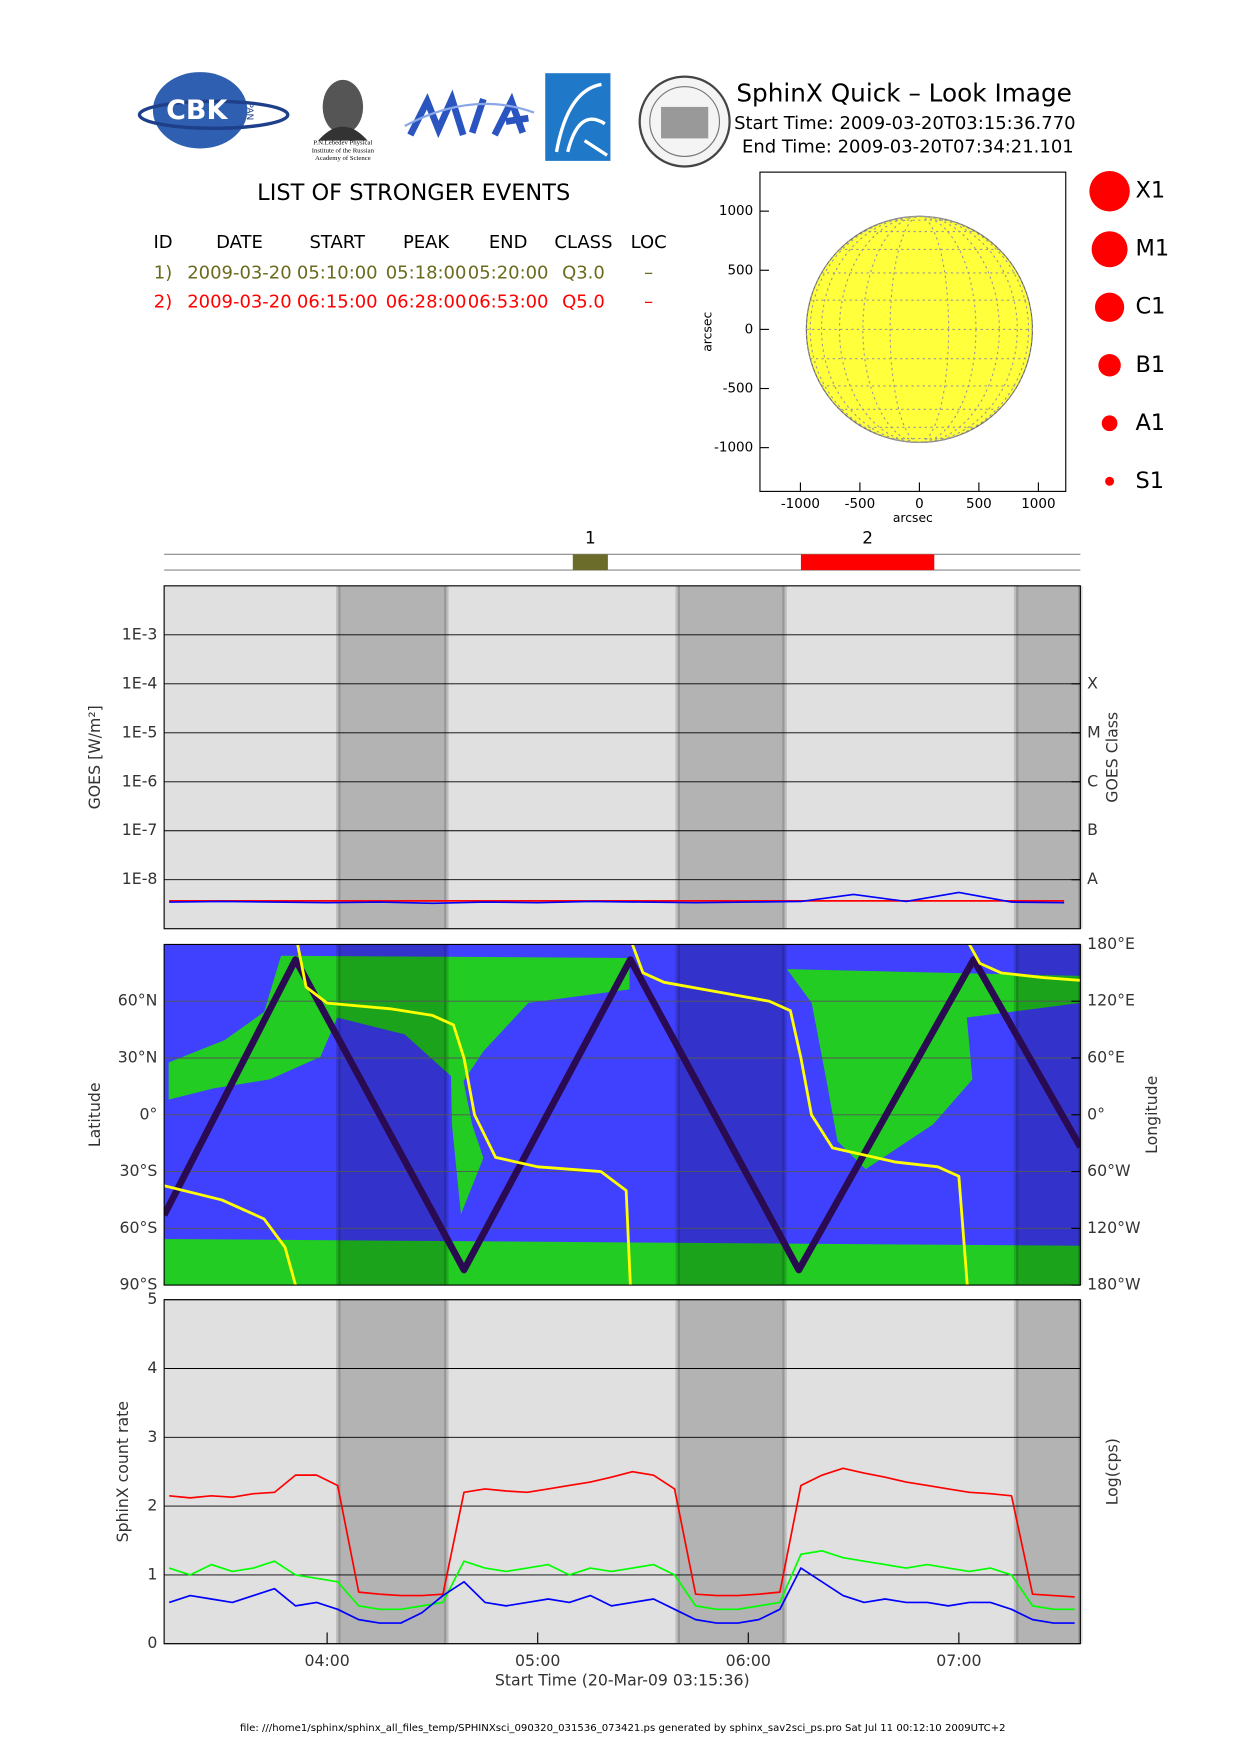 The height and width of the screenshot is (1754, 1240). Describe the element at coordinates (197, 110) in the screenshot. I see `logo-text: CBK` at that location.